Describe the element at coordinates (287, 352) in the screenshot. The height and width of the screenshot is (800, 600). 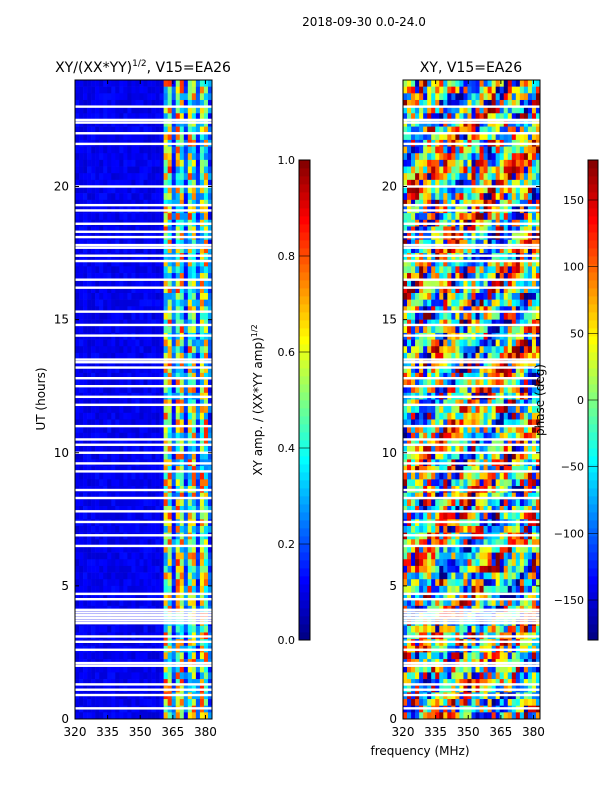
I see `colorbar-tick-label: 0.6` at that location.